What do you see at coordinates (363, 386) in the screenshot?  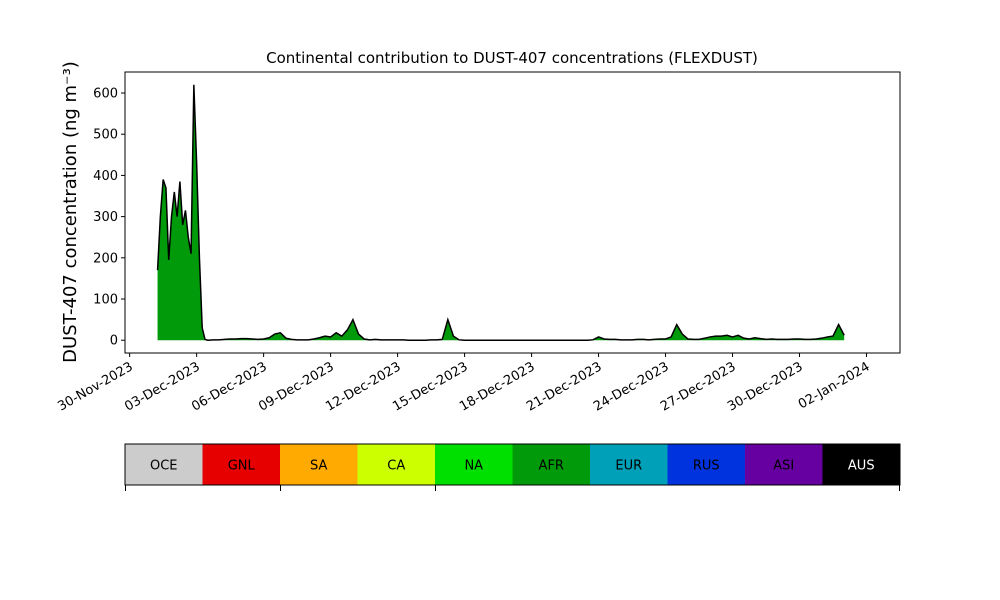 I see `x-tick-label: 12-Dec-2023` at bounding box center [363, 386].